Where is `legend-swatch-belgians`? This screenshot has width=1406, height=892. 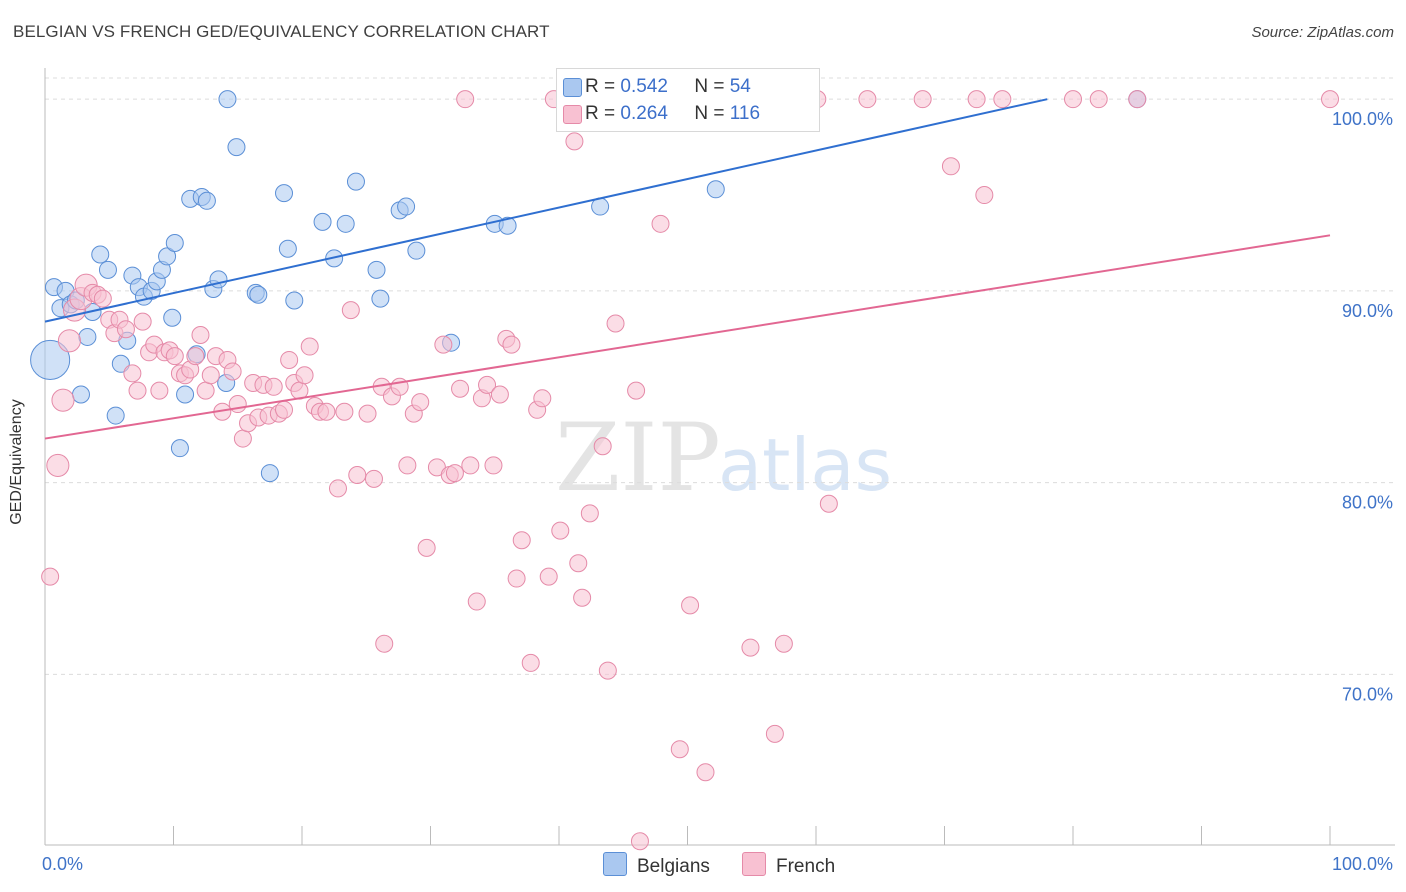 legend-swatch-belgians is located at coordinates (572, 87).